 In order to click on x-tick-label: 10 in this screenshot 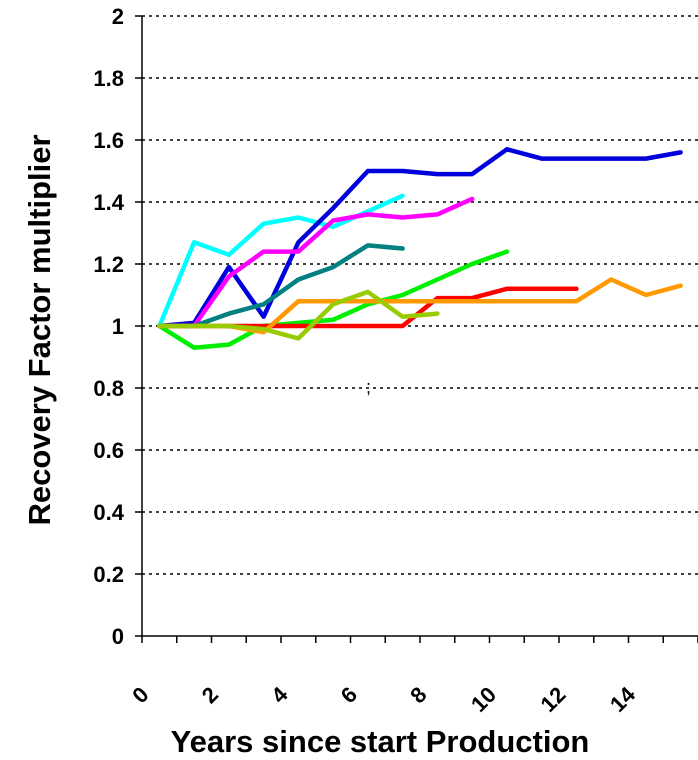, I will do `click(483, 699)`.